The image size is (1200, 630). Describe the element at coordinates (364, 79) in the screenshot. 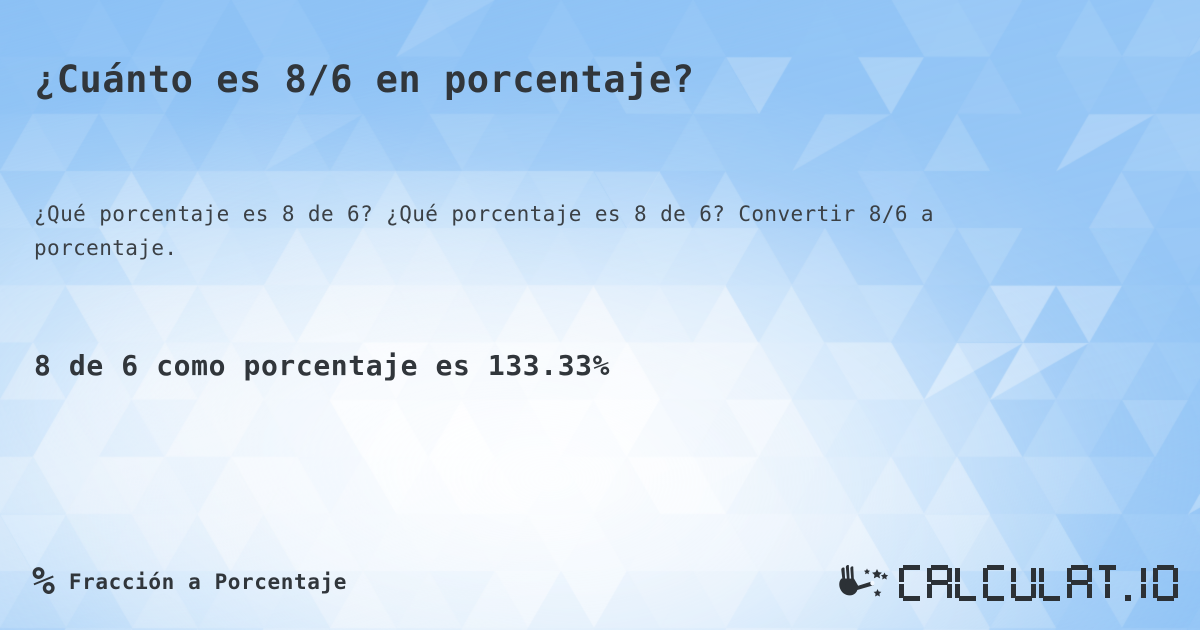

I see `page-title: ¿Cuánto es 8/6 en porcentaje?` at that location.